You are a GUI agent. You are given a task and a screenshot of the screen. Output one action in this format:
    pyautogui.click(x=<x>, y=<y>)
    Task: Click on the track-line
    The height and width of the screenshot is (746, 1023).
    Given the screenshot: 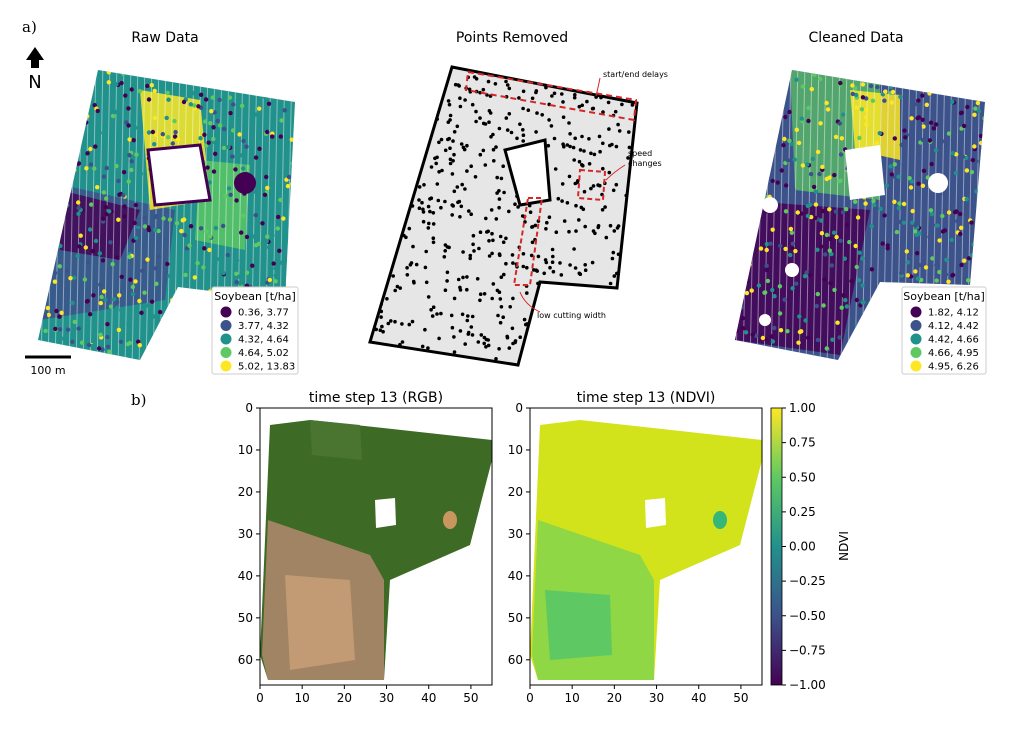 What is the action you would take?
    pyautogui.click(x=149, y=215)
    